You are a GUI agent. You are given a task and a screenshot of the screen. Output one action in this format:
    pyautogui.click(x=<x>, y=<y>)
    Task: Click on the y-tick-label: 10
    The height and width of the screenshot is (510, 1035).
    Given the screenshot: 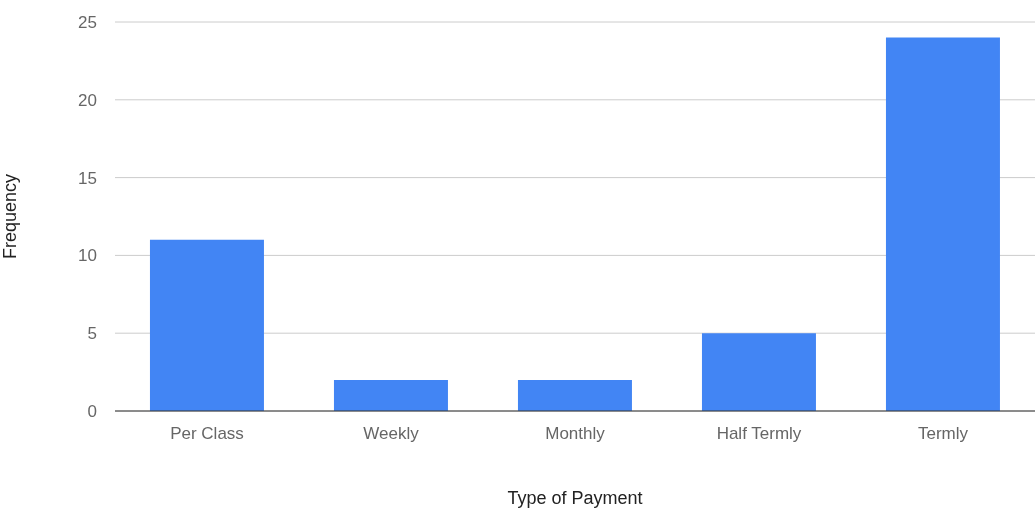 What is the action you would take?
    pyautogui.click(x=87, y=256)
    